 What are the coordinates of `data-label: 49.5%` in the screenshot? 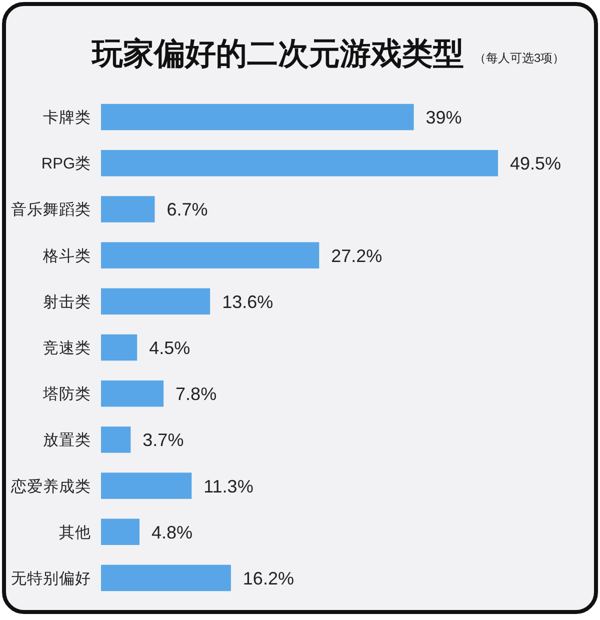 It's located at (536, 164).